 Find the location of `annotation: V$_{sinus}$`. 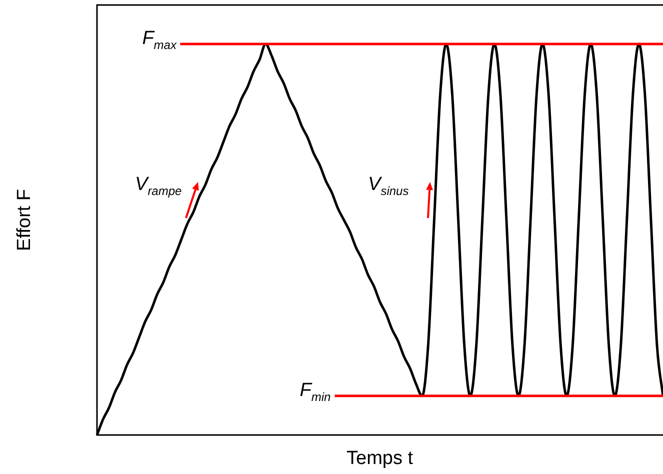

annotation: V$_{sinus}$ is located at coordinates (388, 186).